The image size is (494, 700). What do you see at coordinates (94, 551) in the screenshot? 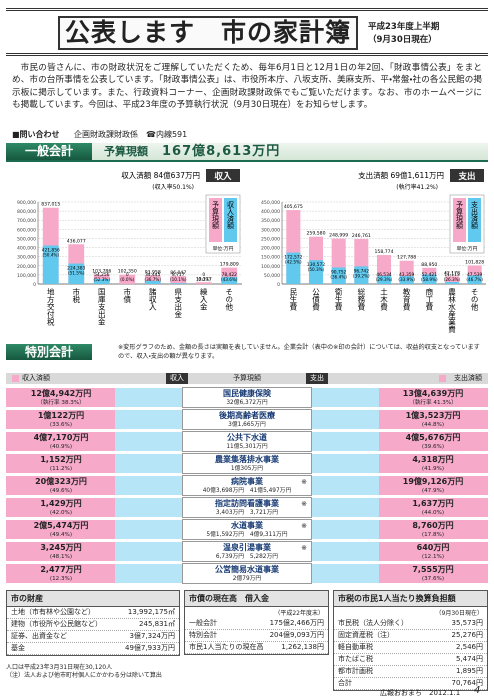
I see `income-bar: 3,245万円 (48.1%)` at bounding box center [94, 551].